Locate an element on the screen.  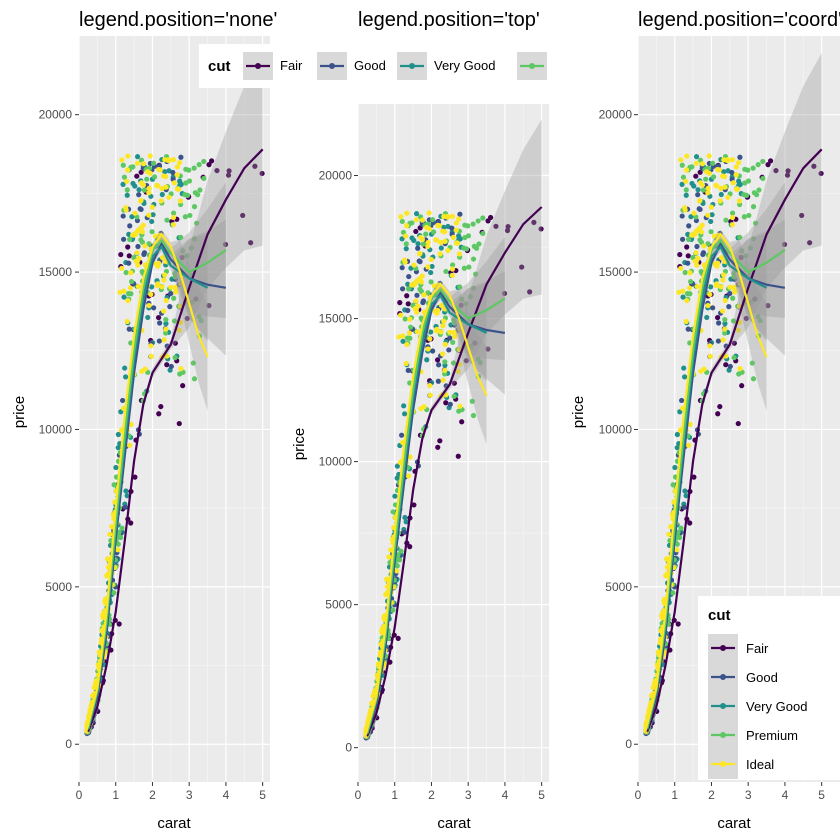
ribbon-very-good is located at coordinates (707, 484).